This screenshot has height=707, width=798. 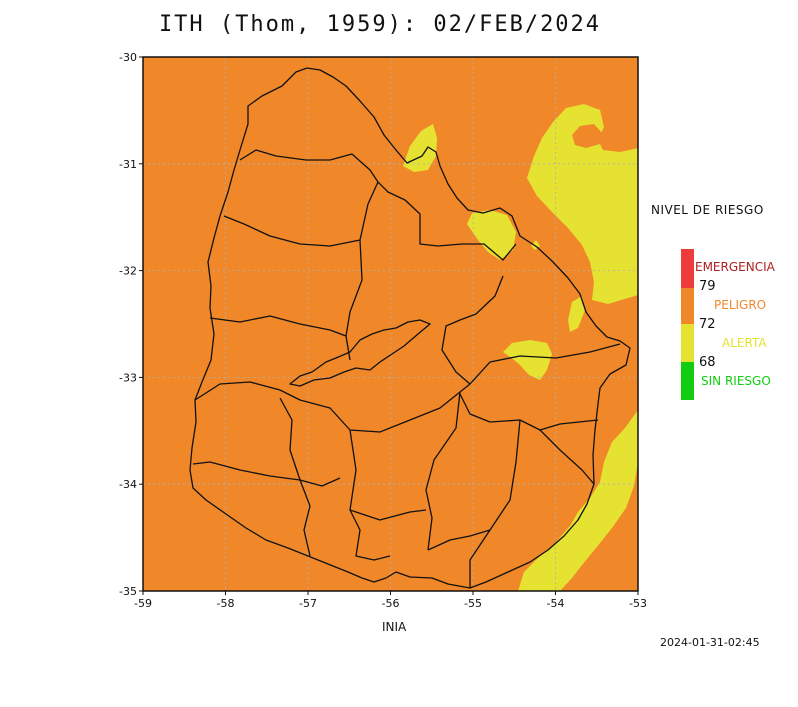 I want to click on alert-zone-coast, so click(x=578, y=500).